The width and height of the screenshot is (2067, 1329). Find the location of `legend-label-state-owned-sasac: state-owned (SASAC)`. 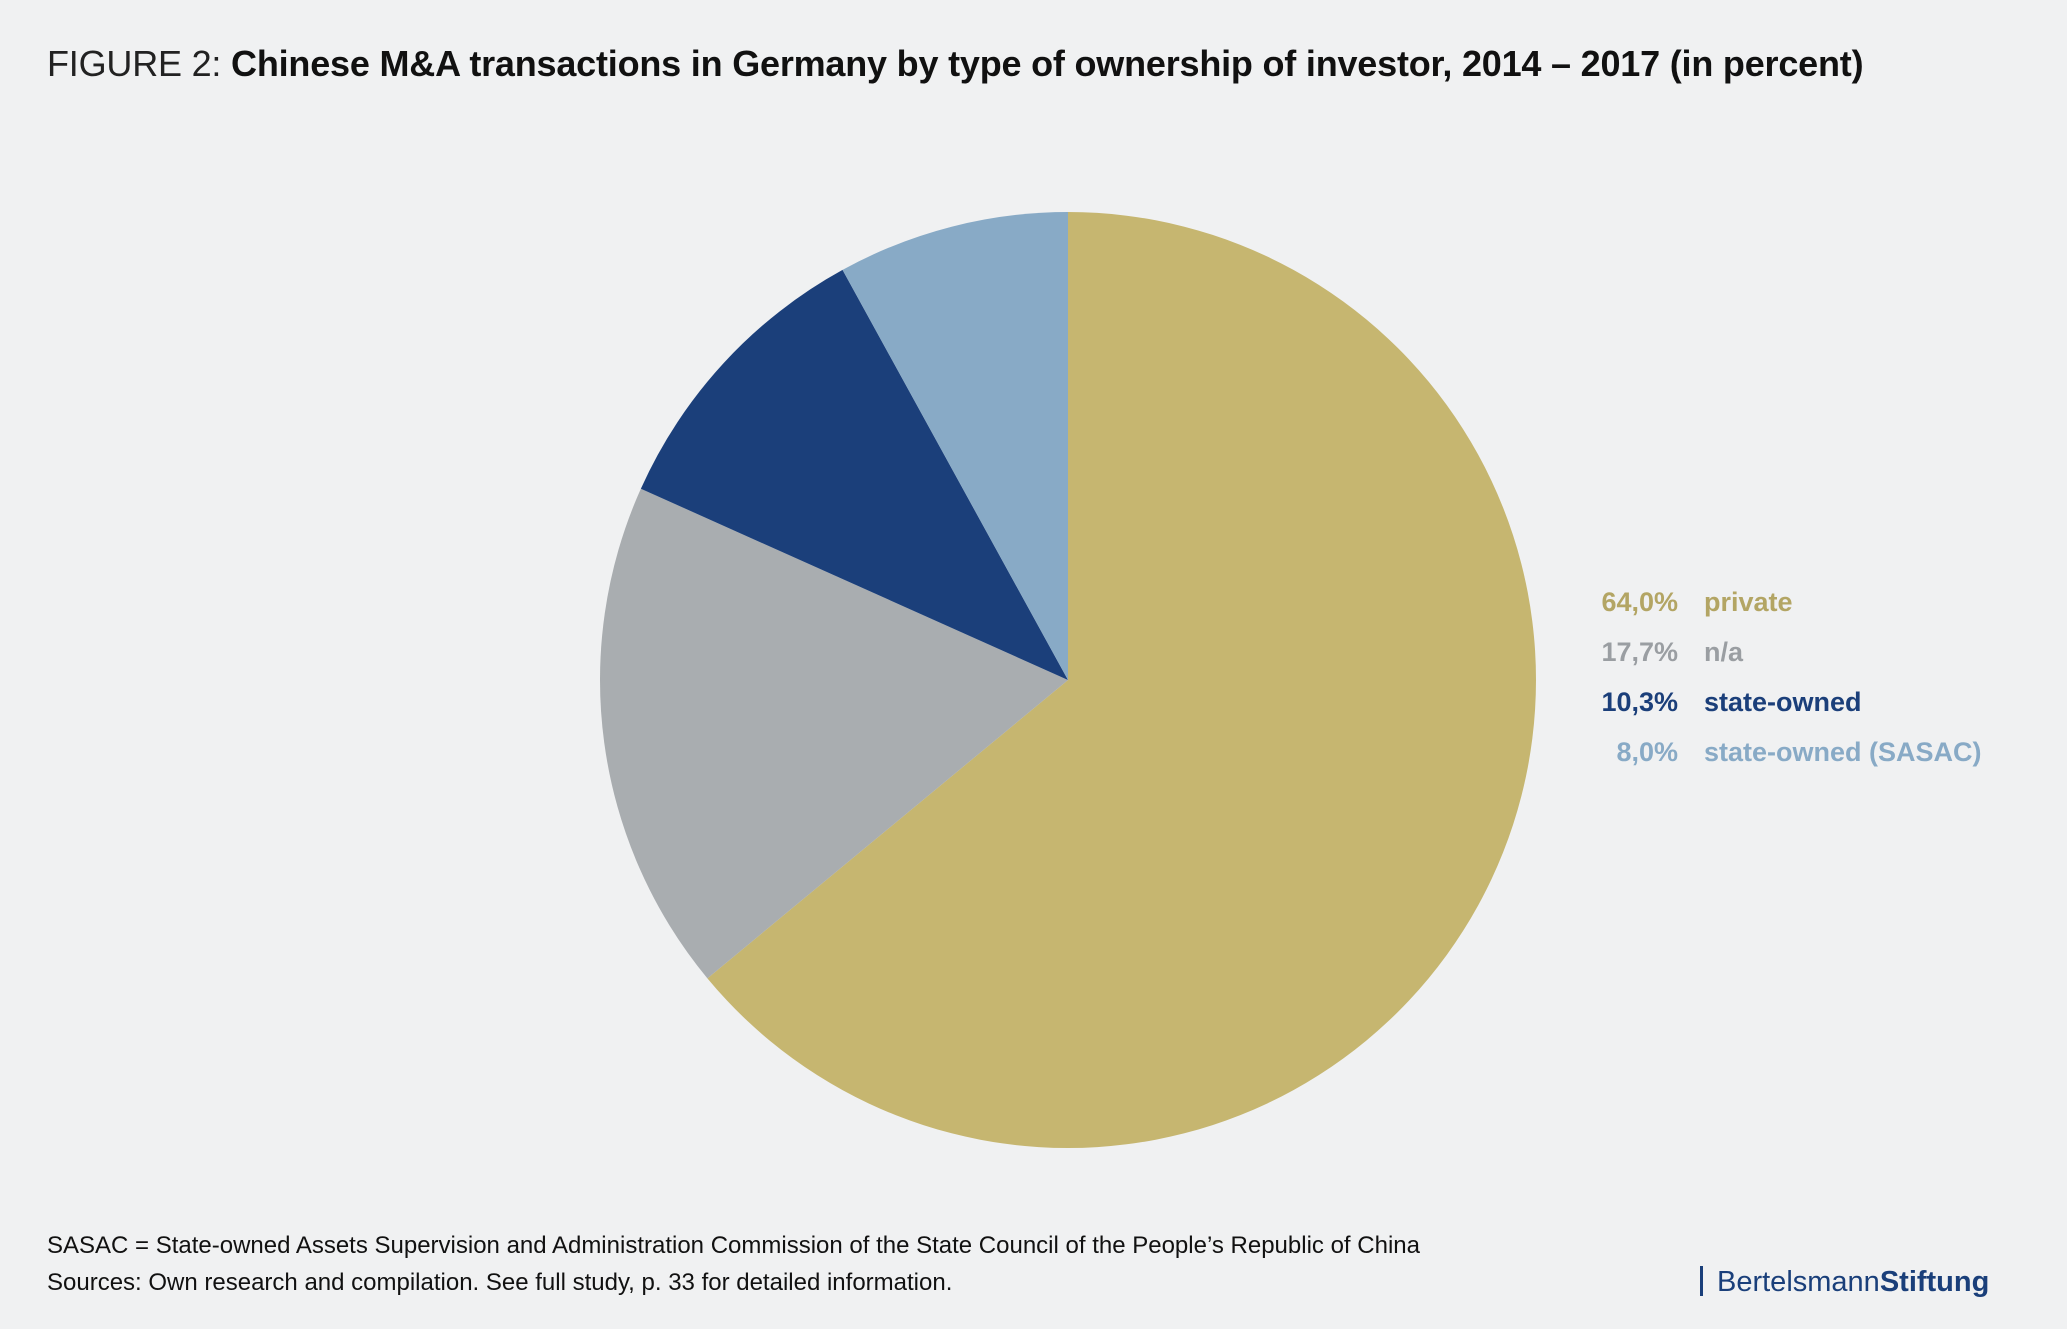

legend-label-state-owned-sasac: state-owned (SASAC) is located at coordinates (1843, 752).